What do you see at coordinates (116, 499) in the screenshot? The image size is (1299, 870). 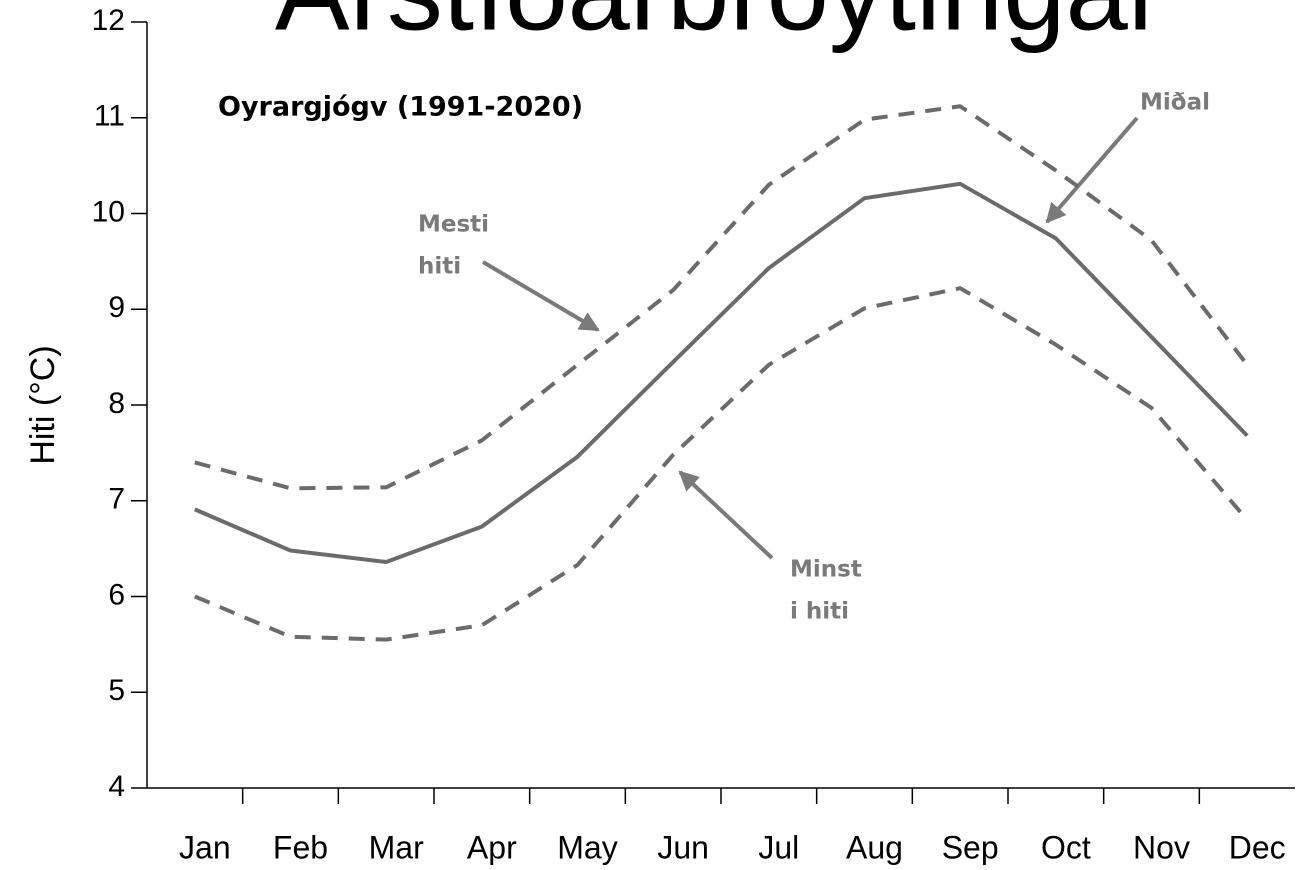 I see `y-tick-label: 7` at bounding box center [116, 499].